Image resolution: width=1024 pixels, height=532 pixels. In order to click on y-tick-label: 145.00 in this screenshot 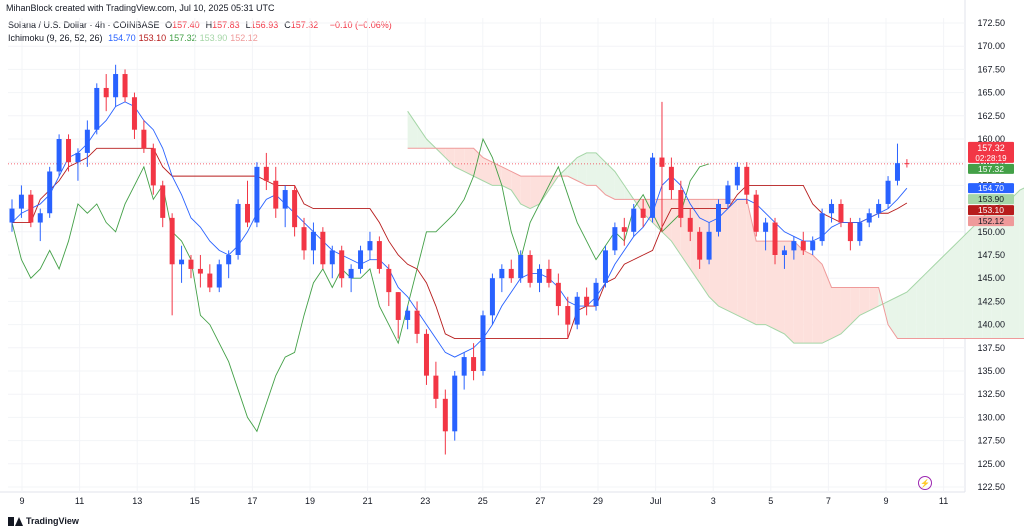, I will do `click(991, 278)`.